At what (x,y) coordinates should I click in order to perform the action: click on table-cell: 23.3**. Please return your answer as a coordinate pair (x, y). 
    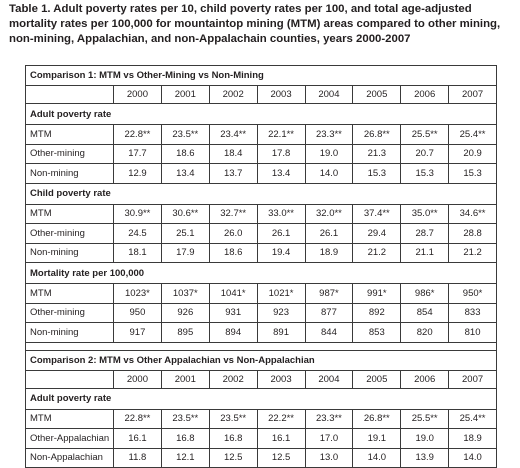
    Looking at the image, I should click on (329, 418).